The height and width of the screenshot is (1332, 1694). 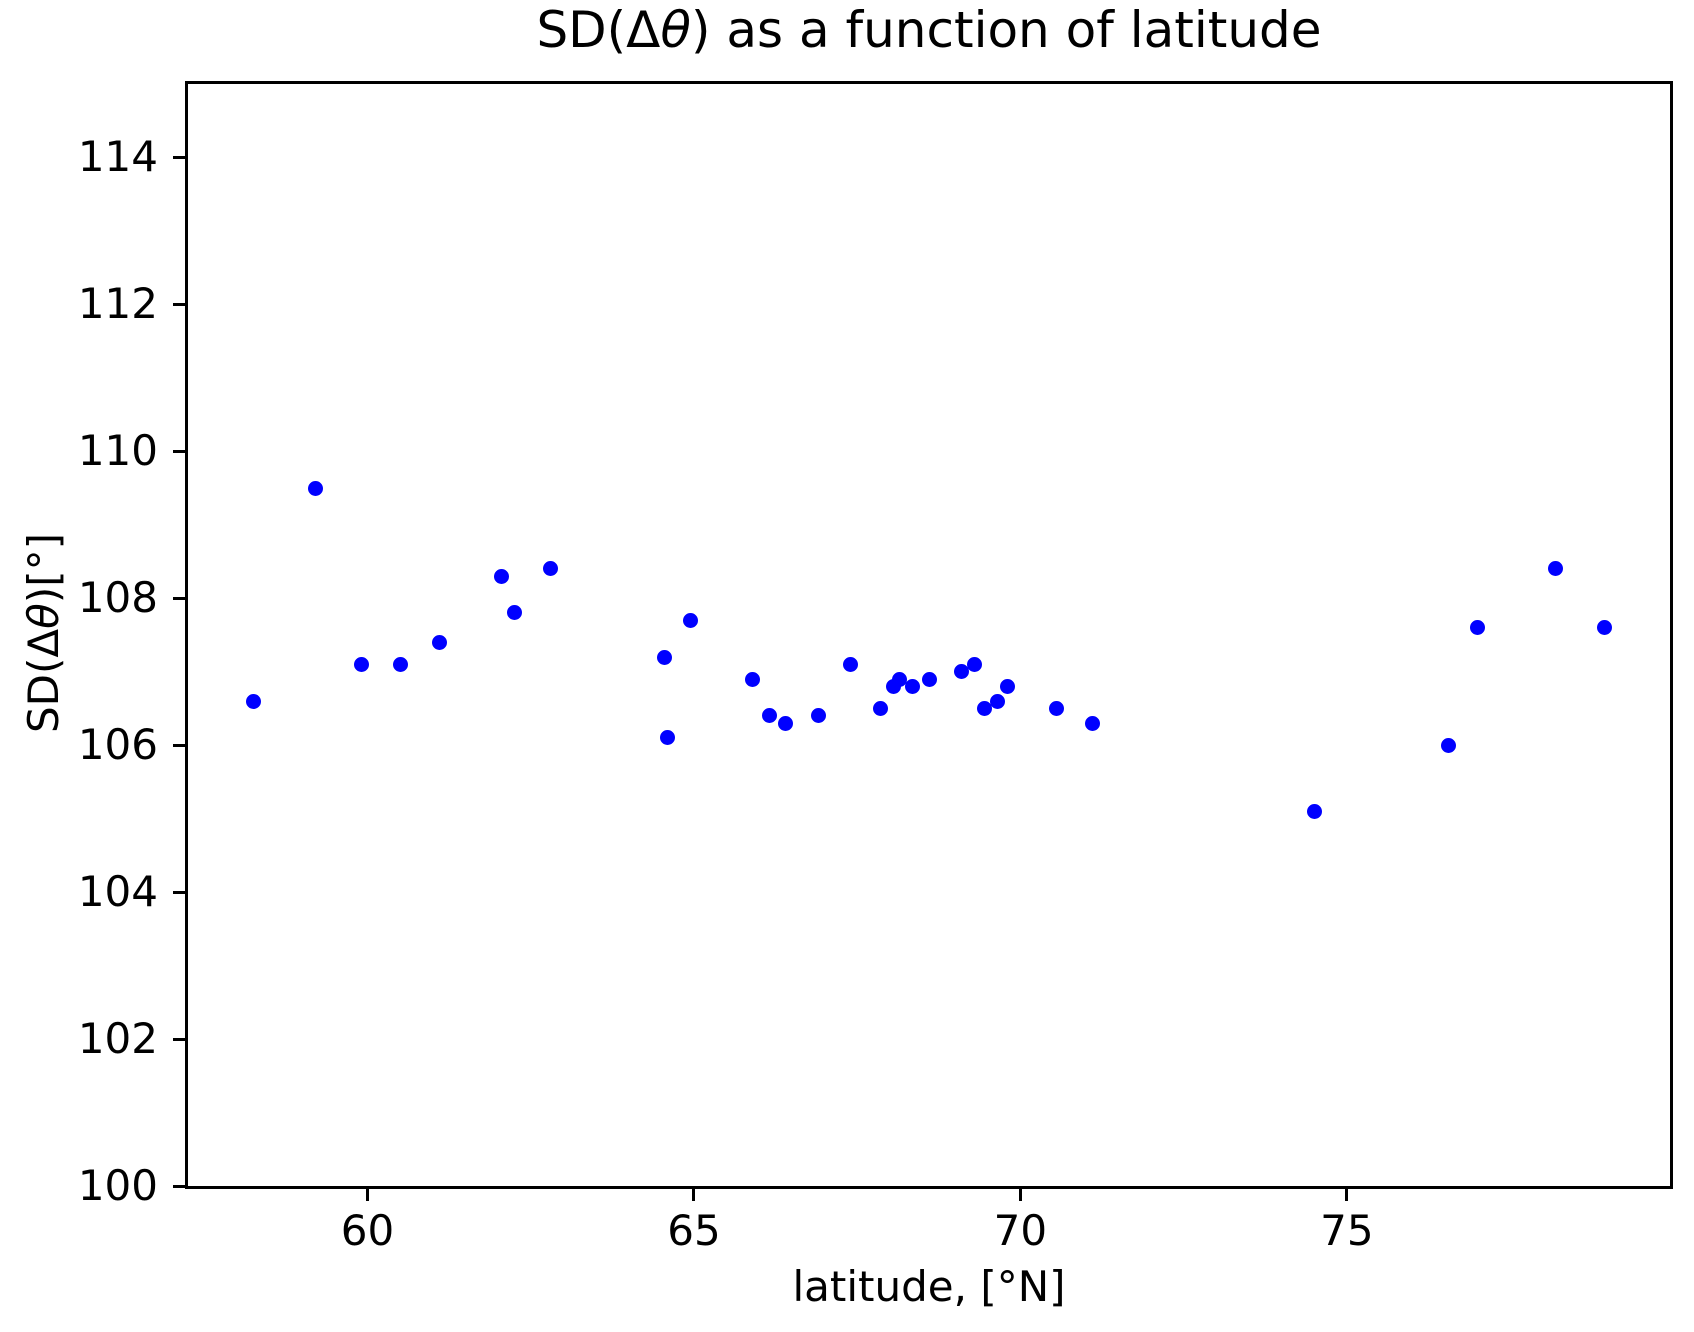 What do you see at coordinates (1020, 1230) in the screenshot?
I see `x-tick-label: 70` at bounding box center [1020, 1230].